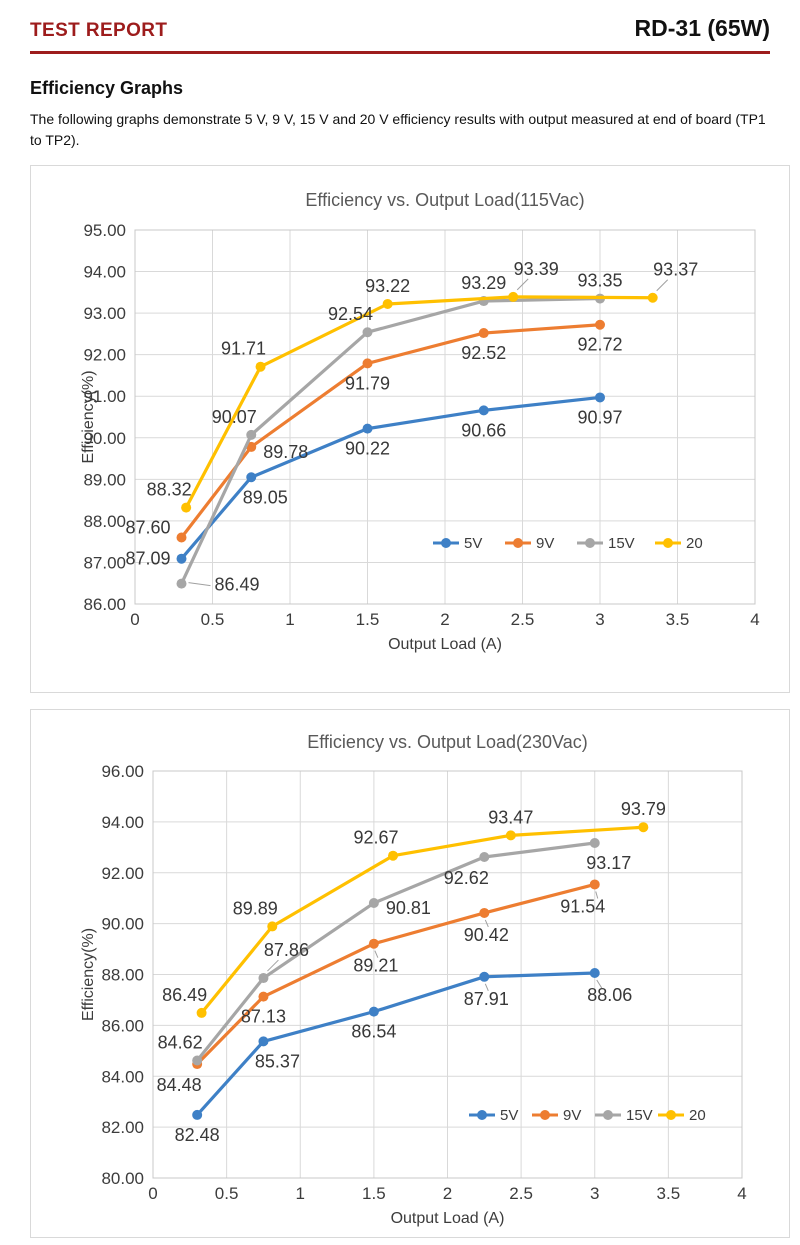 This screenshot has height=1245, width=800. I want to click on svg-text: 2, so click(444, 619).